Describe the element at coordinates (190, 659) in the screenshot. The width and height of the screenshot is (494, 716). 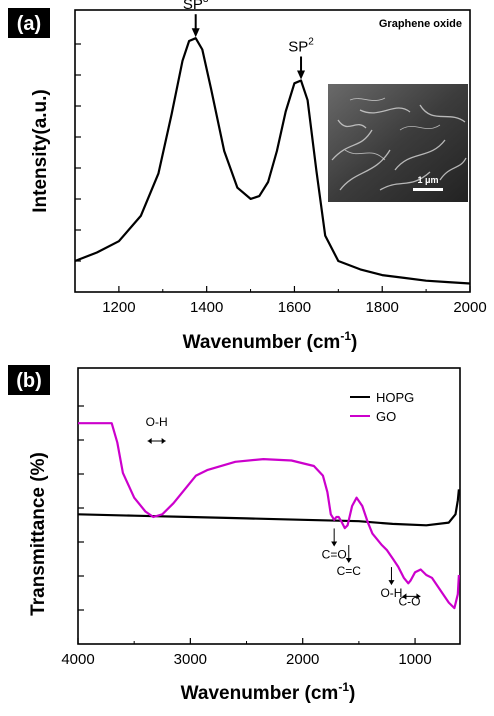
I see `x-tick-label: 3000` at that location.